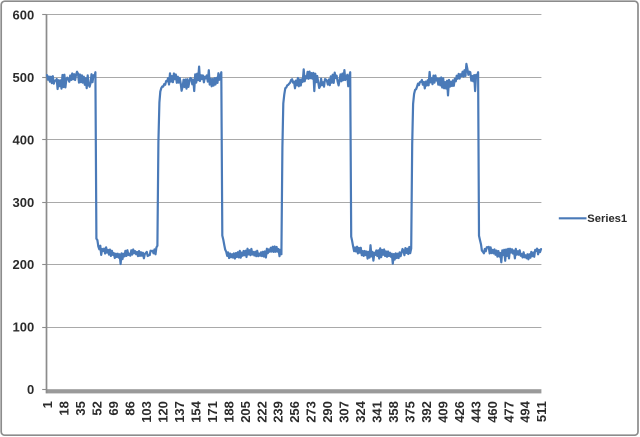 This screenshot has width=640, height=437. Describe the element at coordinates (47, 404) in the screenshot. I see `svg-text: 1` at that location.